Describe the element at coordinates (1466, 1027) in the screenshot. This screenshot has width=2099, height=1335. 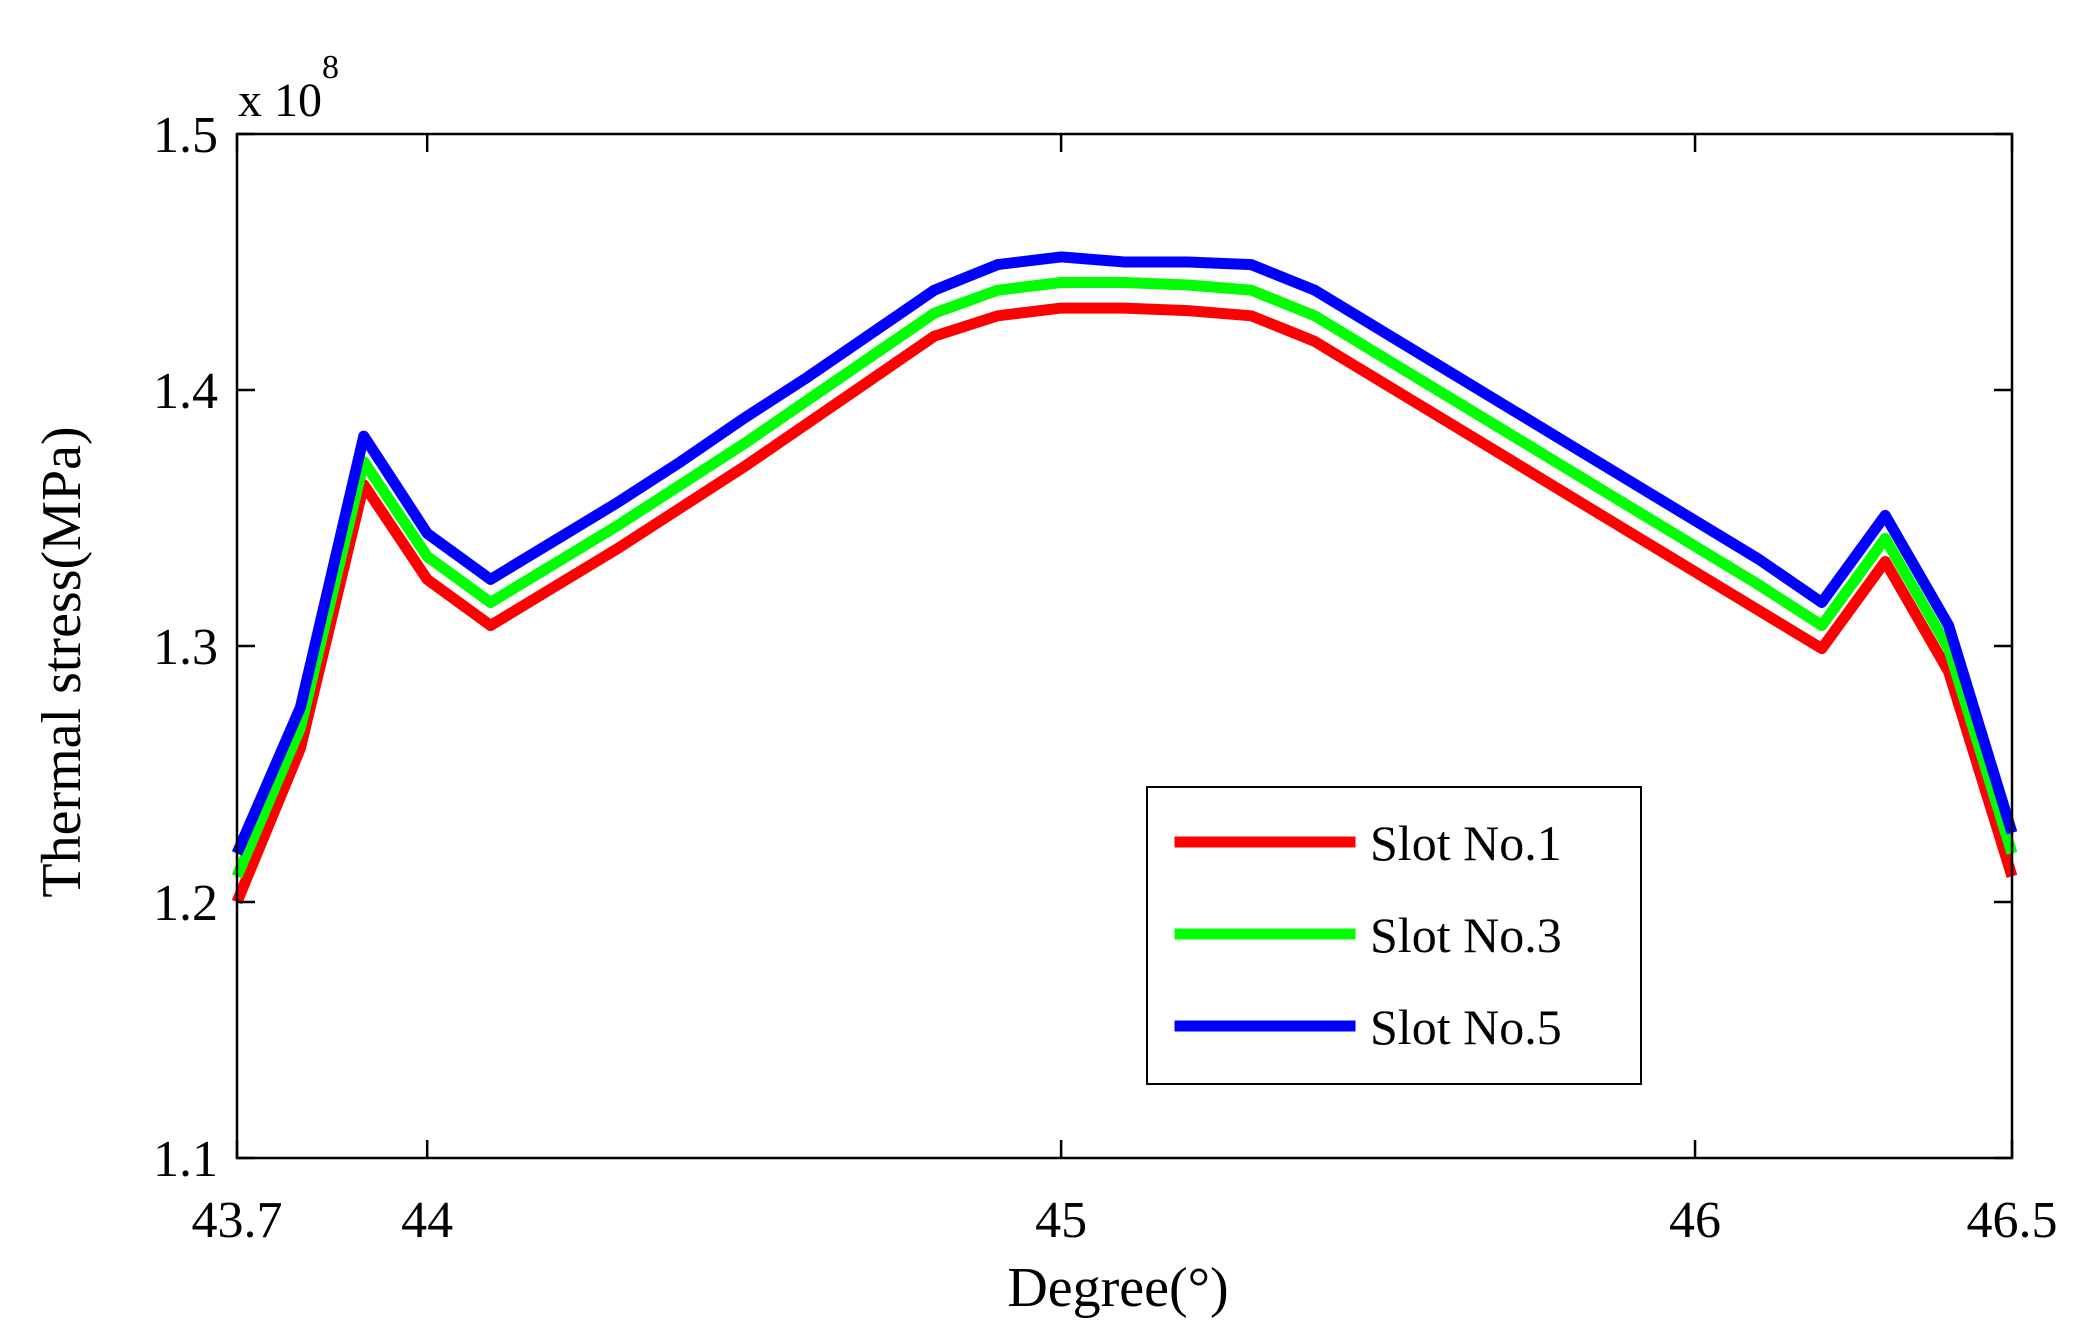
I see `legend-label-slot-5: Slot No.5` at that location.